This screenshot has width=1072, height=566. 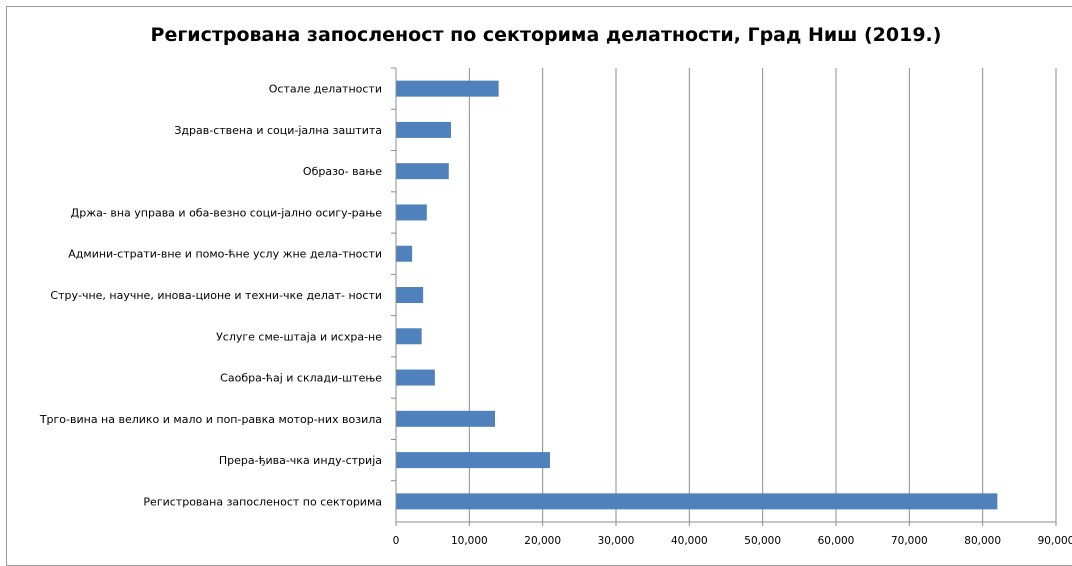 What do you see at coordinates (300, 460) in the screenshot?
I see `category-label: Прера-ђива-чка инду-стрија` at bounding box center [300, 460].